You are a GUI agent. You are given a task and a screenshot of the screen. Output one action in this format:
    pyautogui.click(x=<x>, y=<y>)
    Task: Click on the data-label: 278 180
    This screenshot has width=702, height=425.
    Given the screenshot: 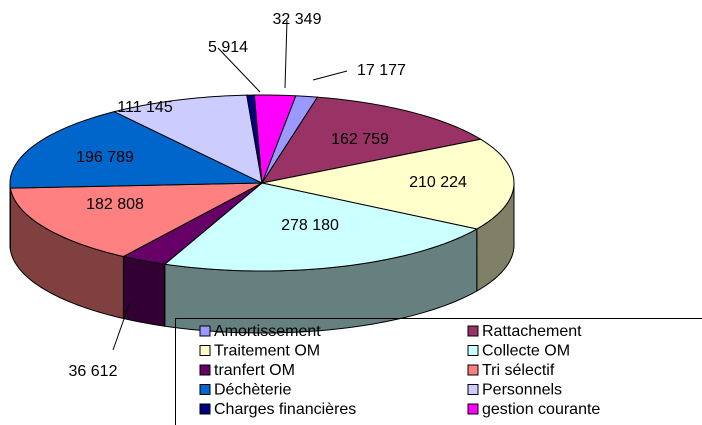 What is the action you would take?
    pyautogui.click(x=310, y=225)
    